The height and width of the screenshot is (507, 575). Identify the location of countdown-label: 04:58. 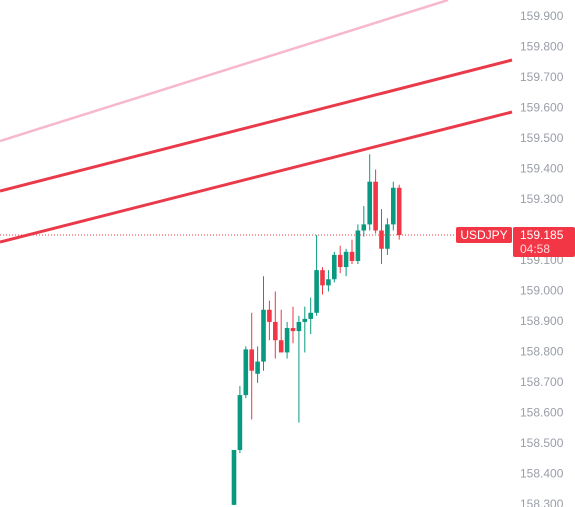
(535, 249).